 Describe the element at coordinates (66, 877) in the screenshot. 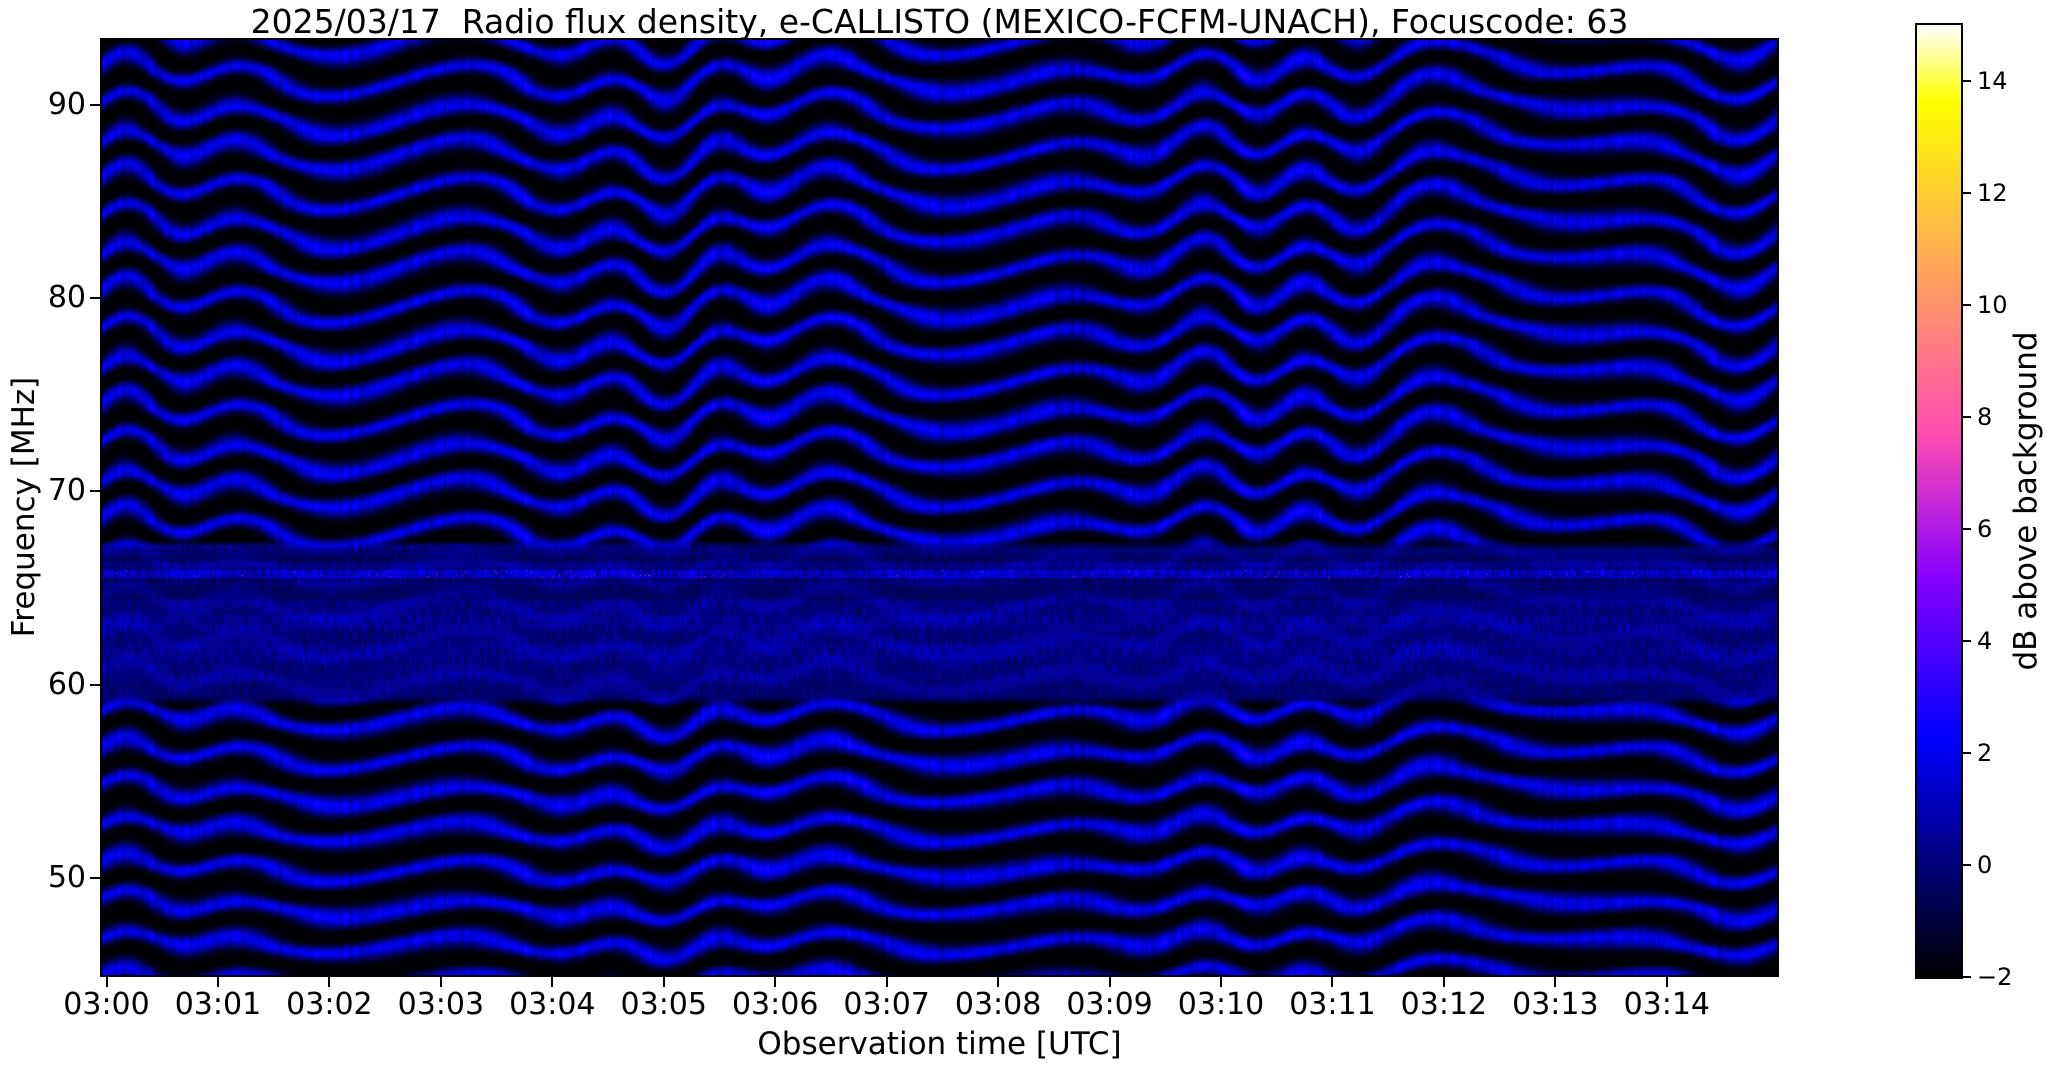

I see `y-tick-label: 50` at that location.